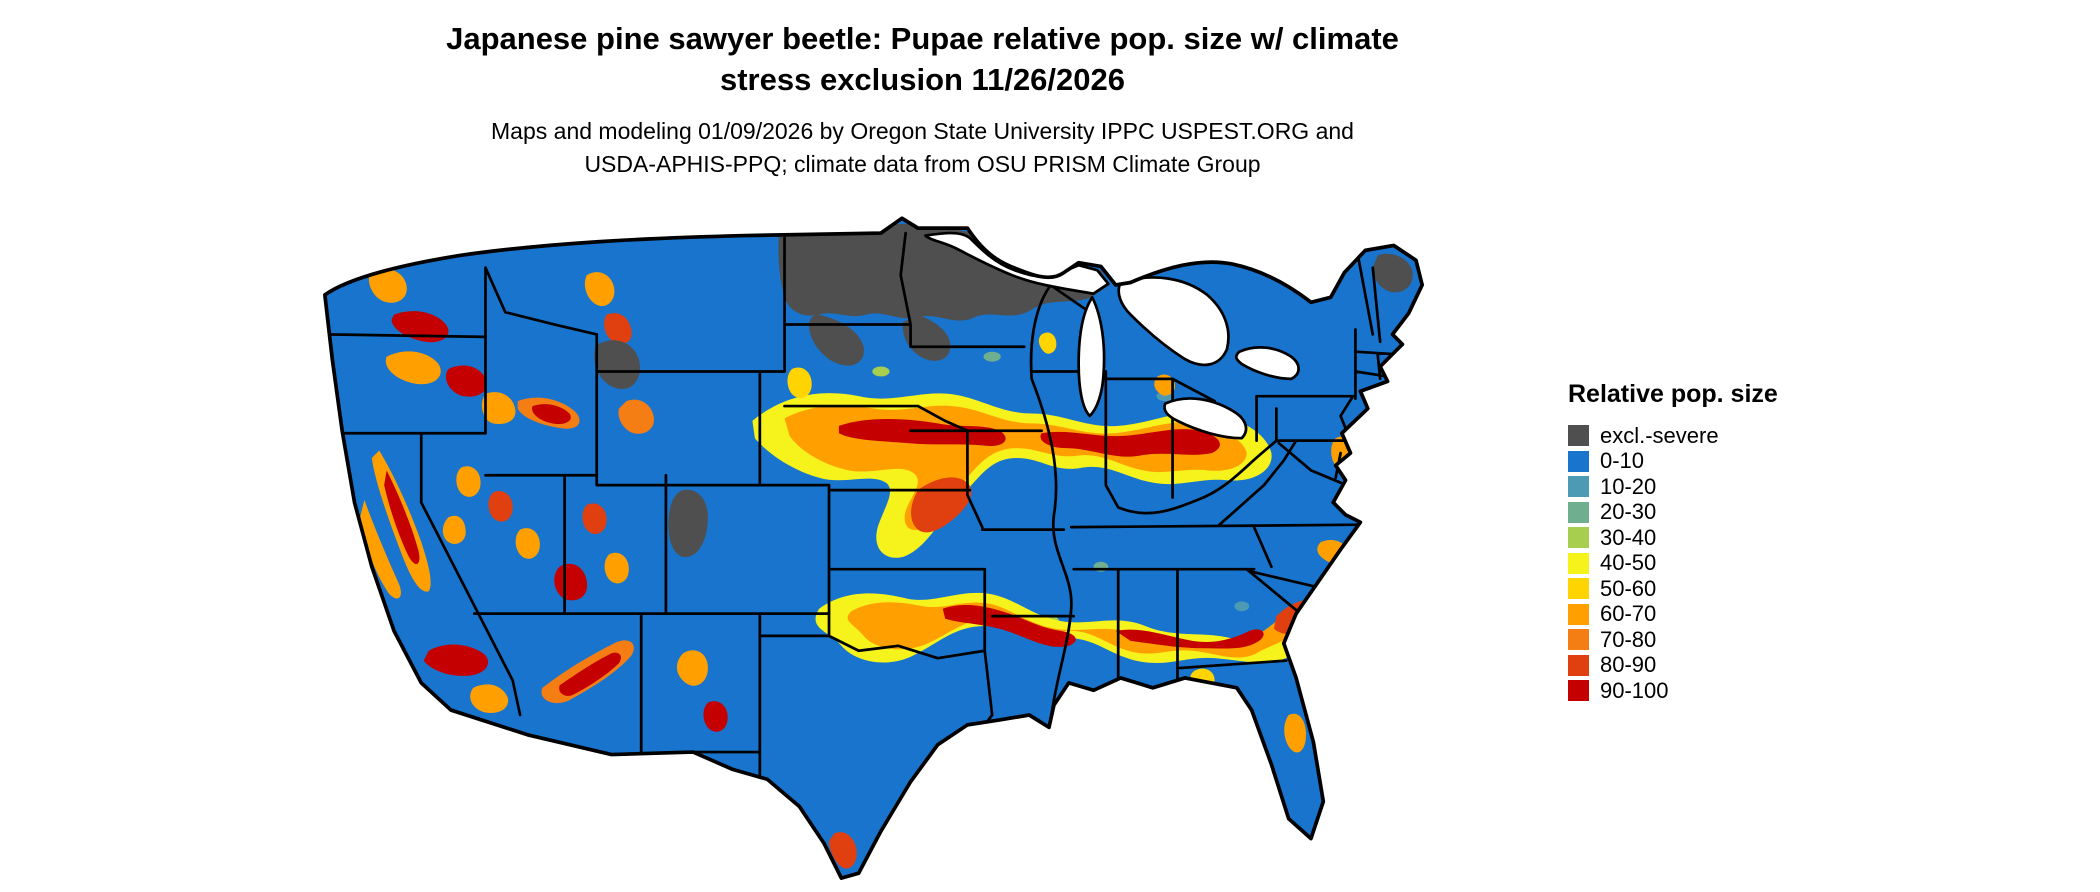 The height and width of the screenshot is (892, 2100). I want to click on legend-label: 10-20, so click(1628, 486).